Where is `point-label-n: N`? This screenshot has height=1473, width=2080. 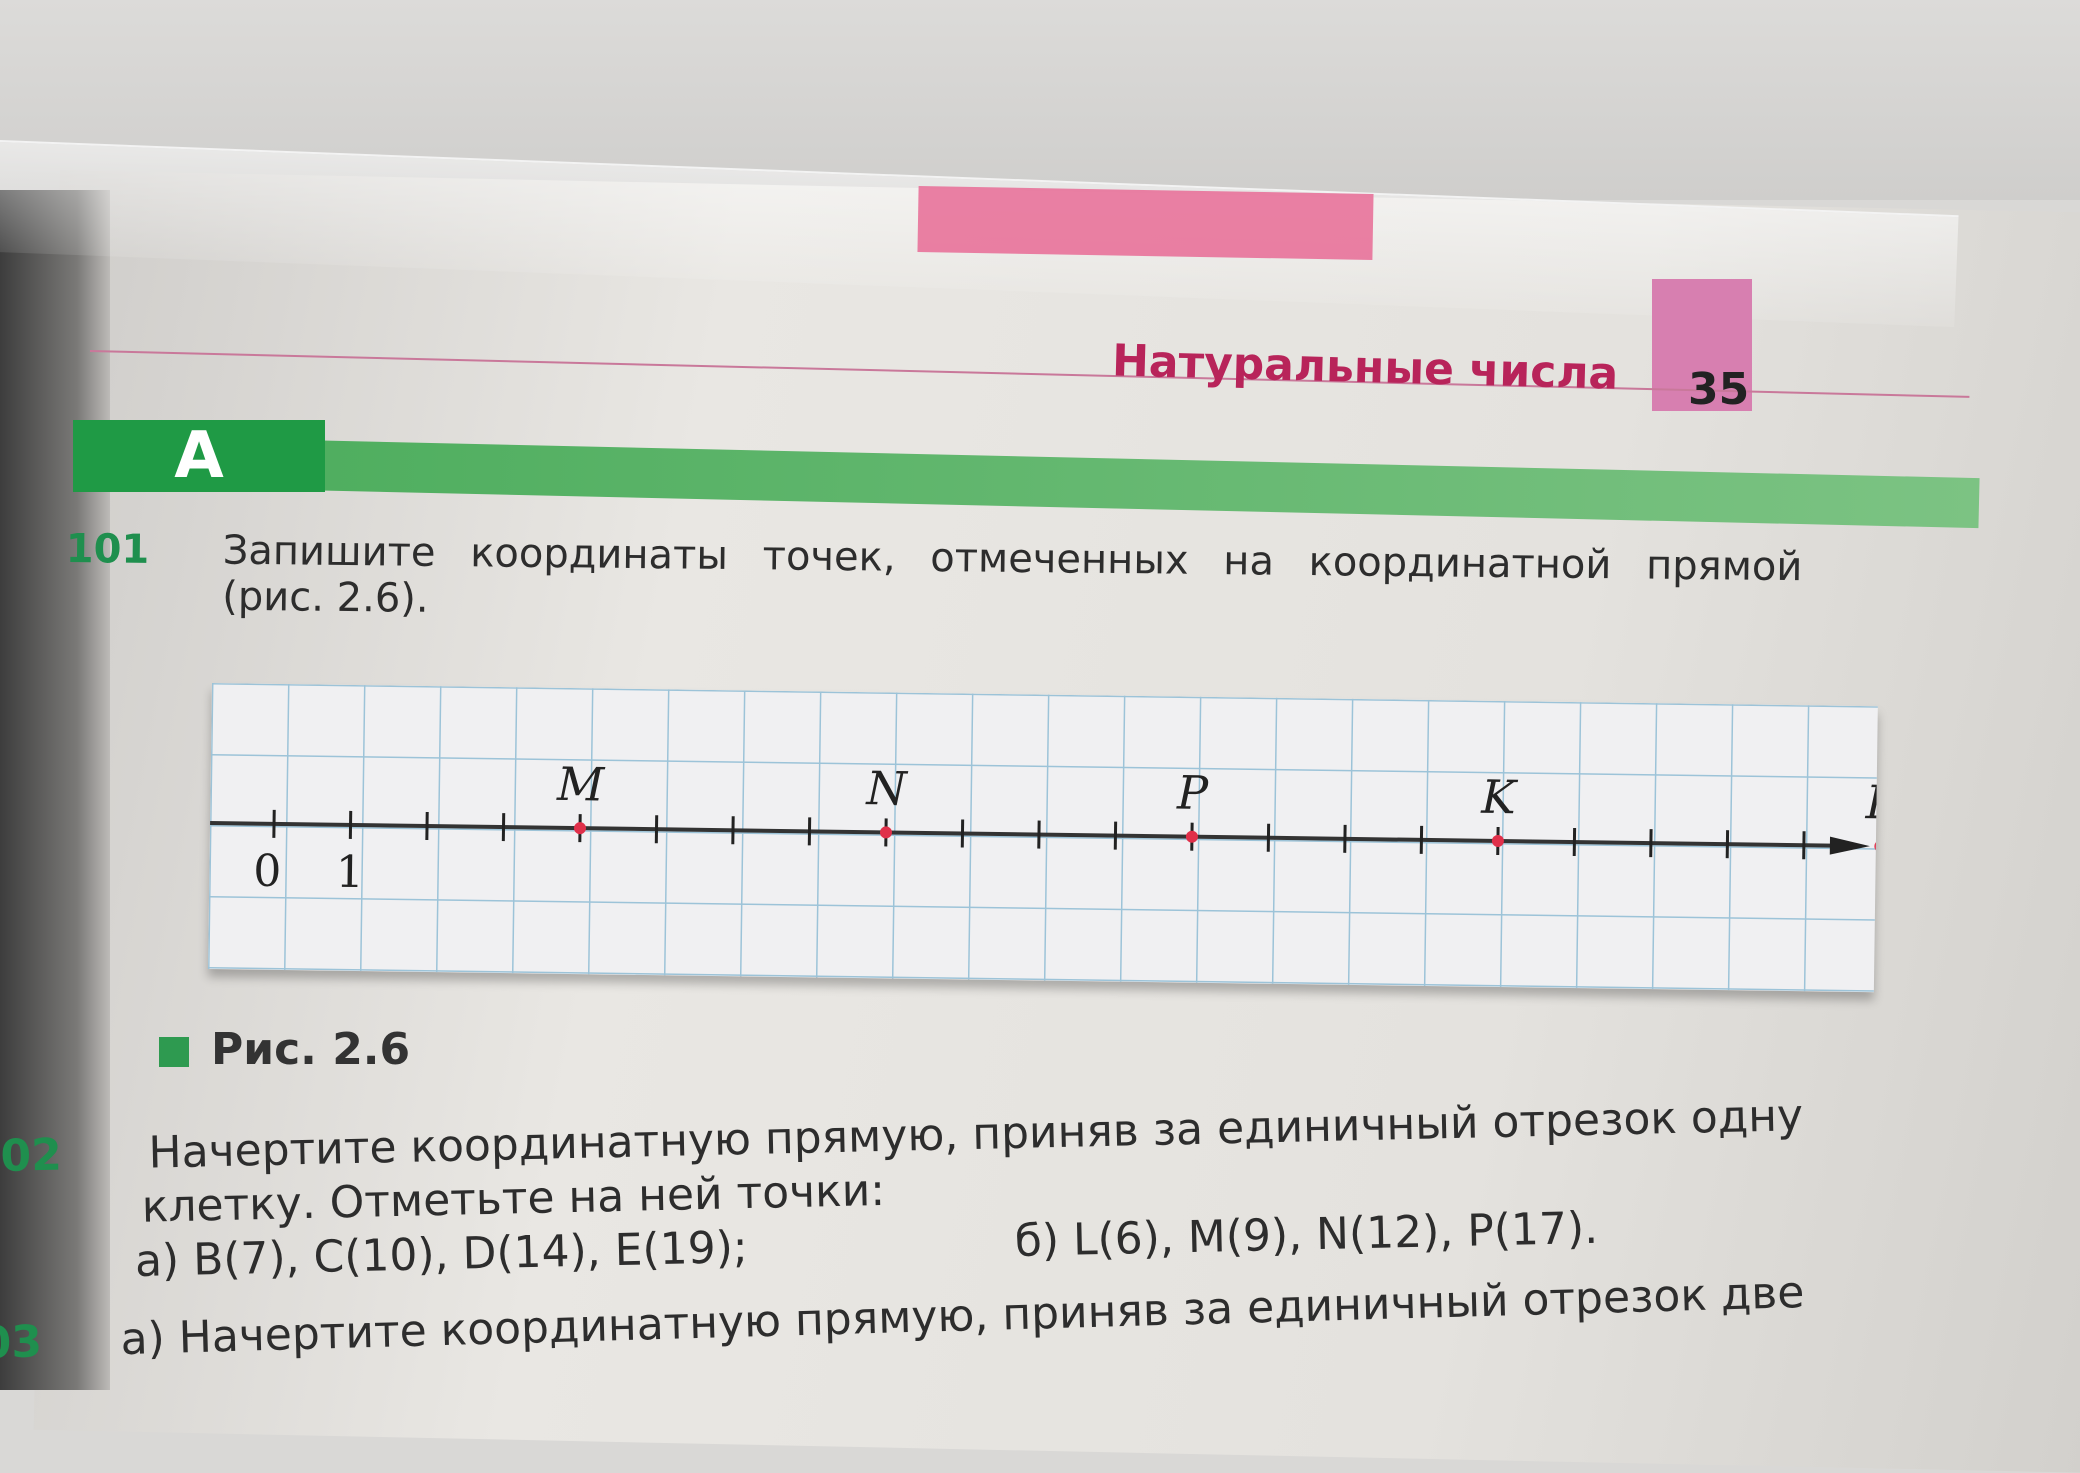
point-label-n: N is located at coordinates (887, 788).